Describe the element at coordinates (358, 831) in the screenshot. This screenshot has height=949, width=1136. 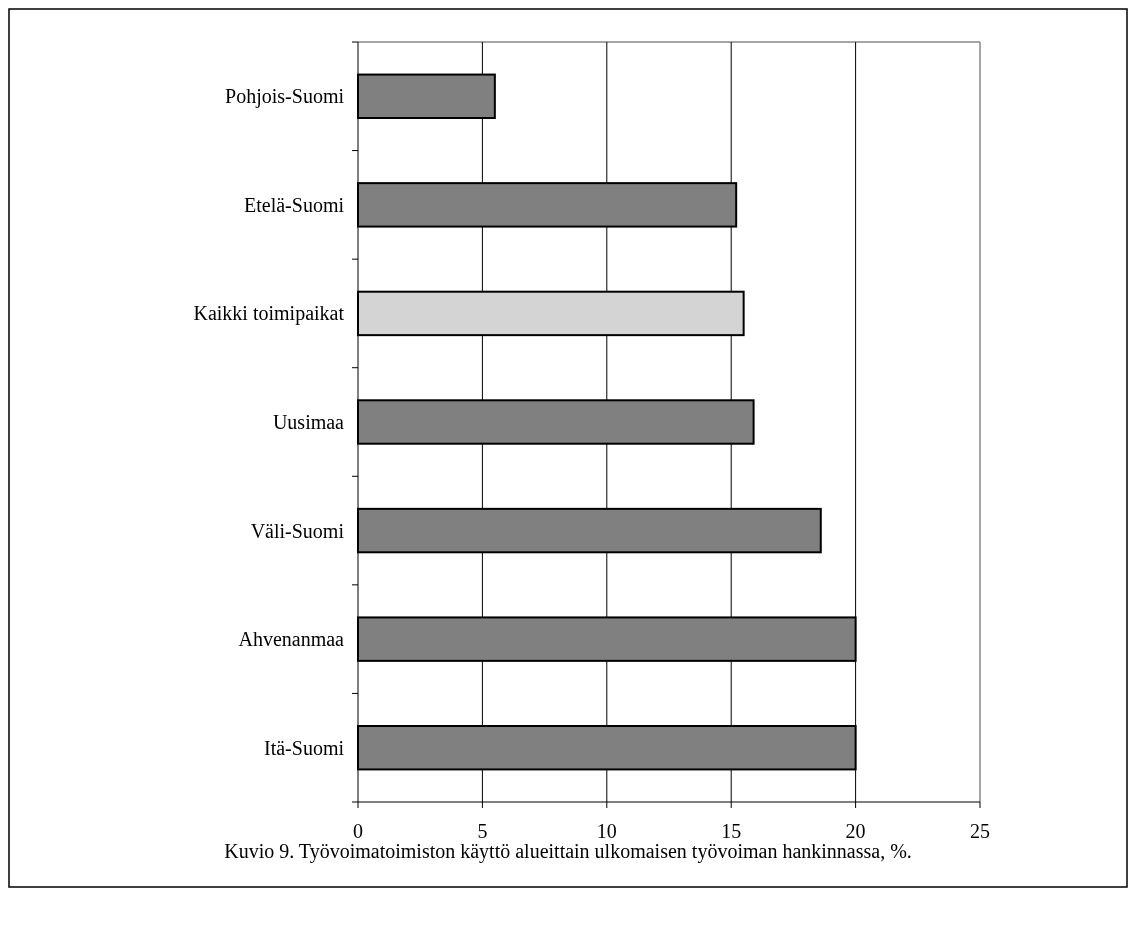
I see `x-tick-label: 0` at that location.